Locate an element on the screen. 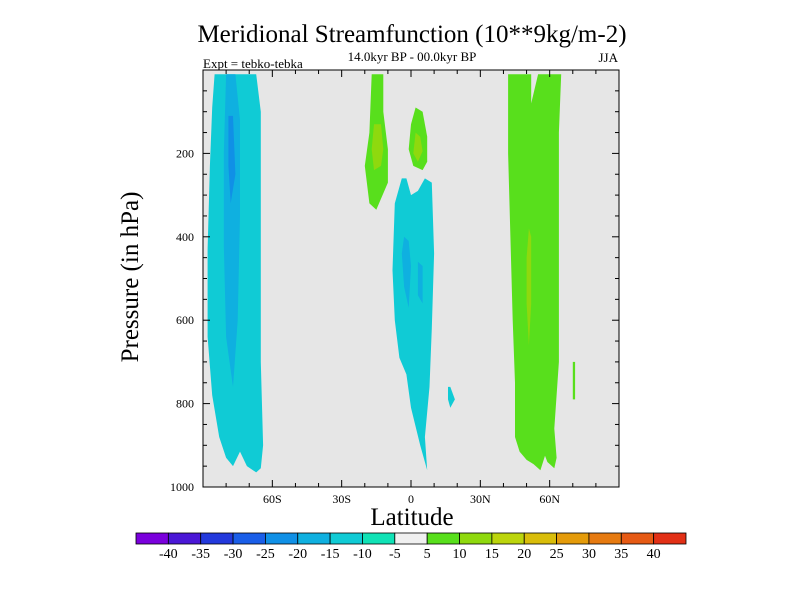 Image resolution: width=800 pixels, height=600 pixels. colorbar-label: -5 is located at coordinates (395, 554).